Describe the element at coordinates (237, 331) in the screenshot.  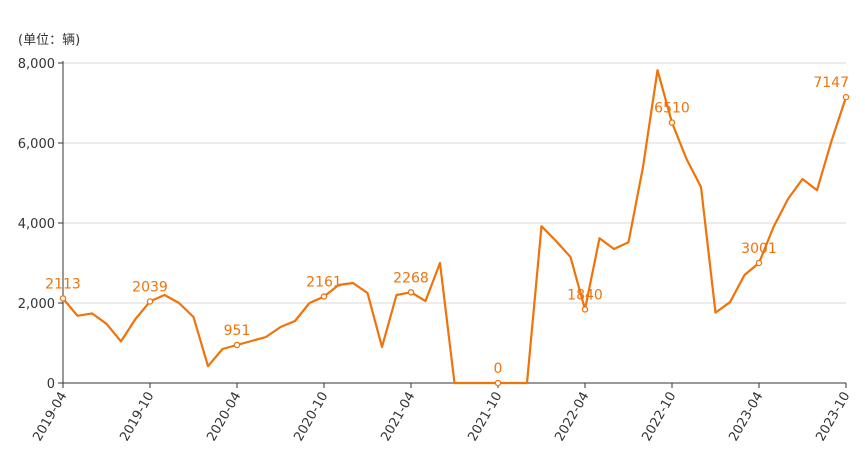
I see `data-label: 951` at that location.